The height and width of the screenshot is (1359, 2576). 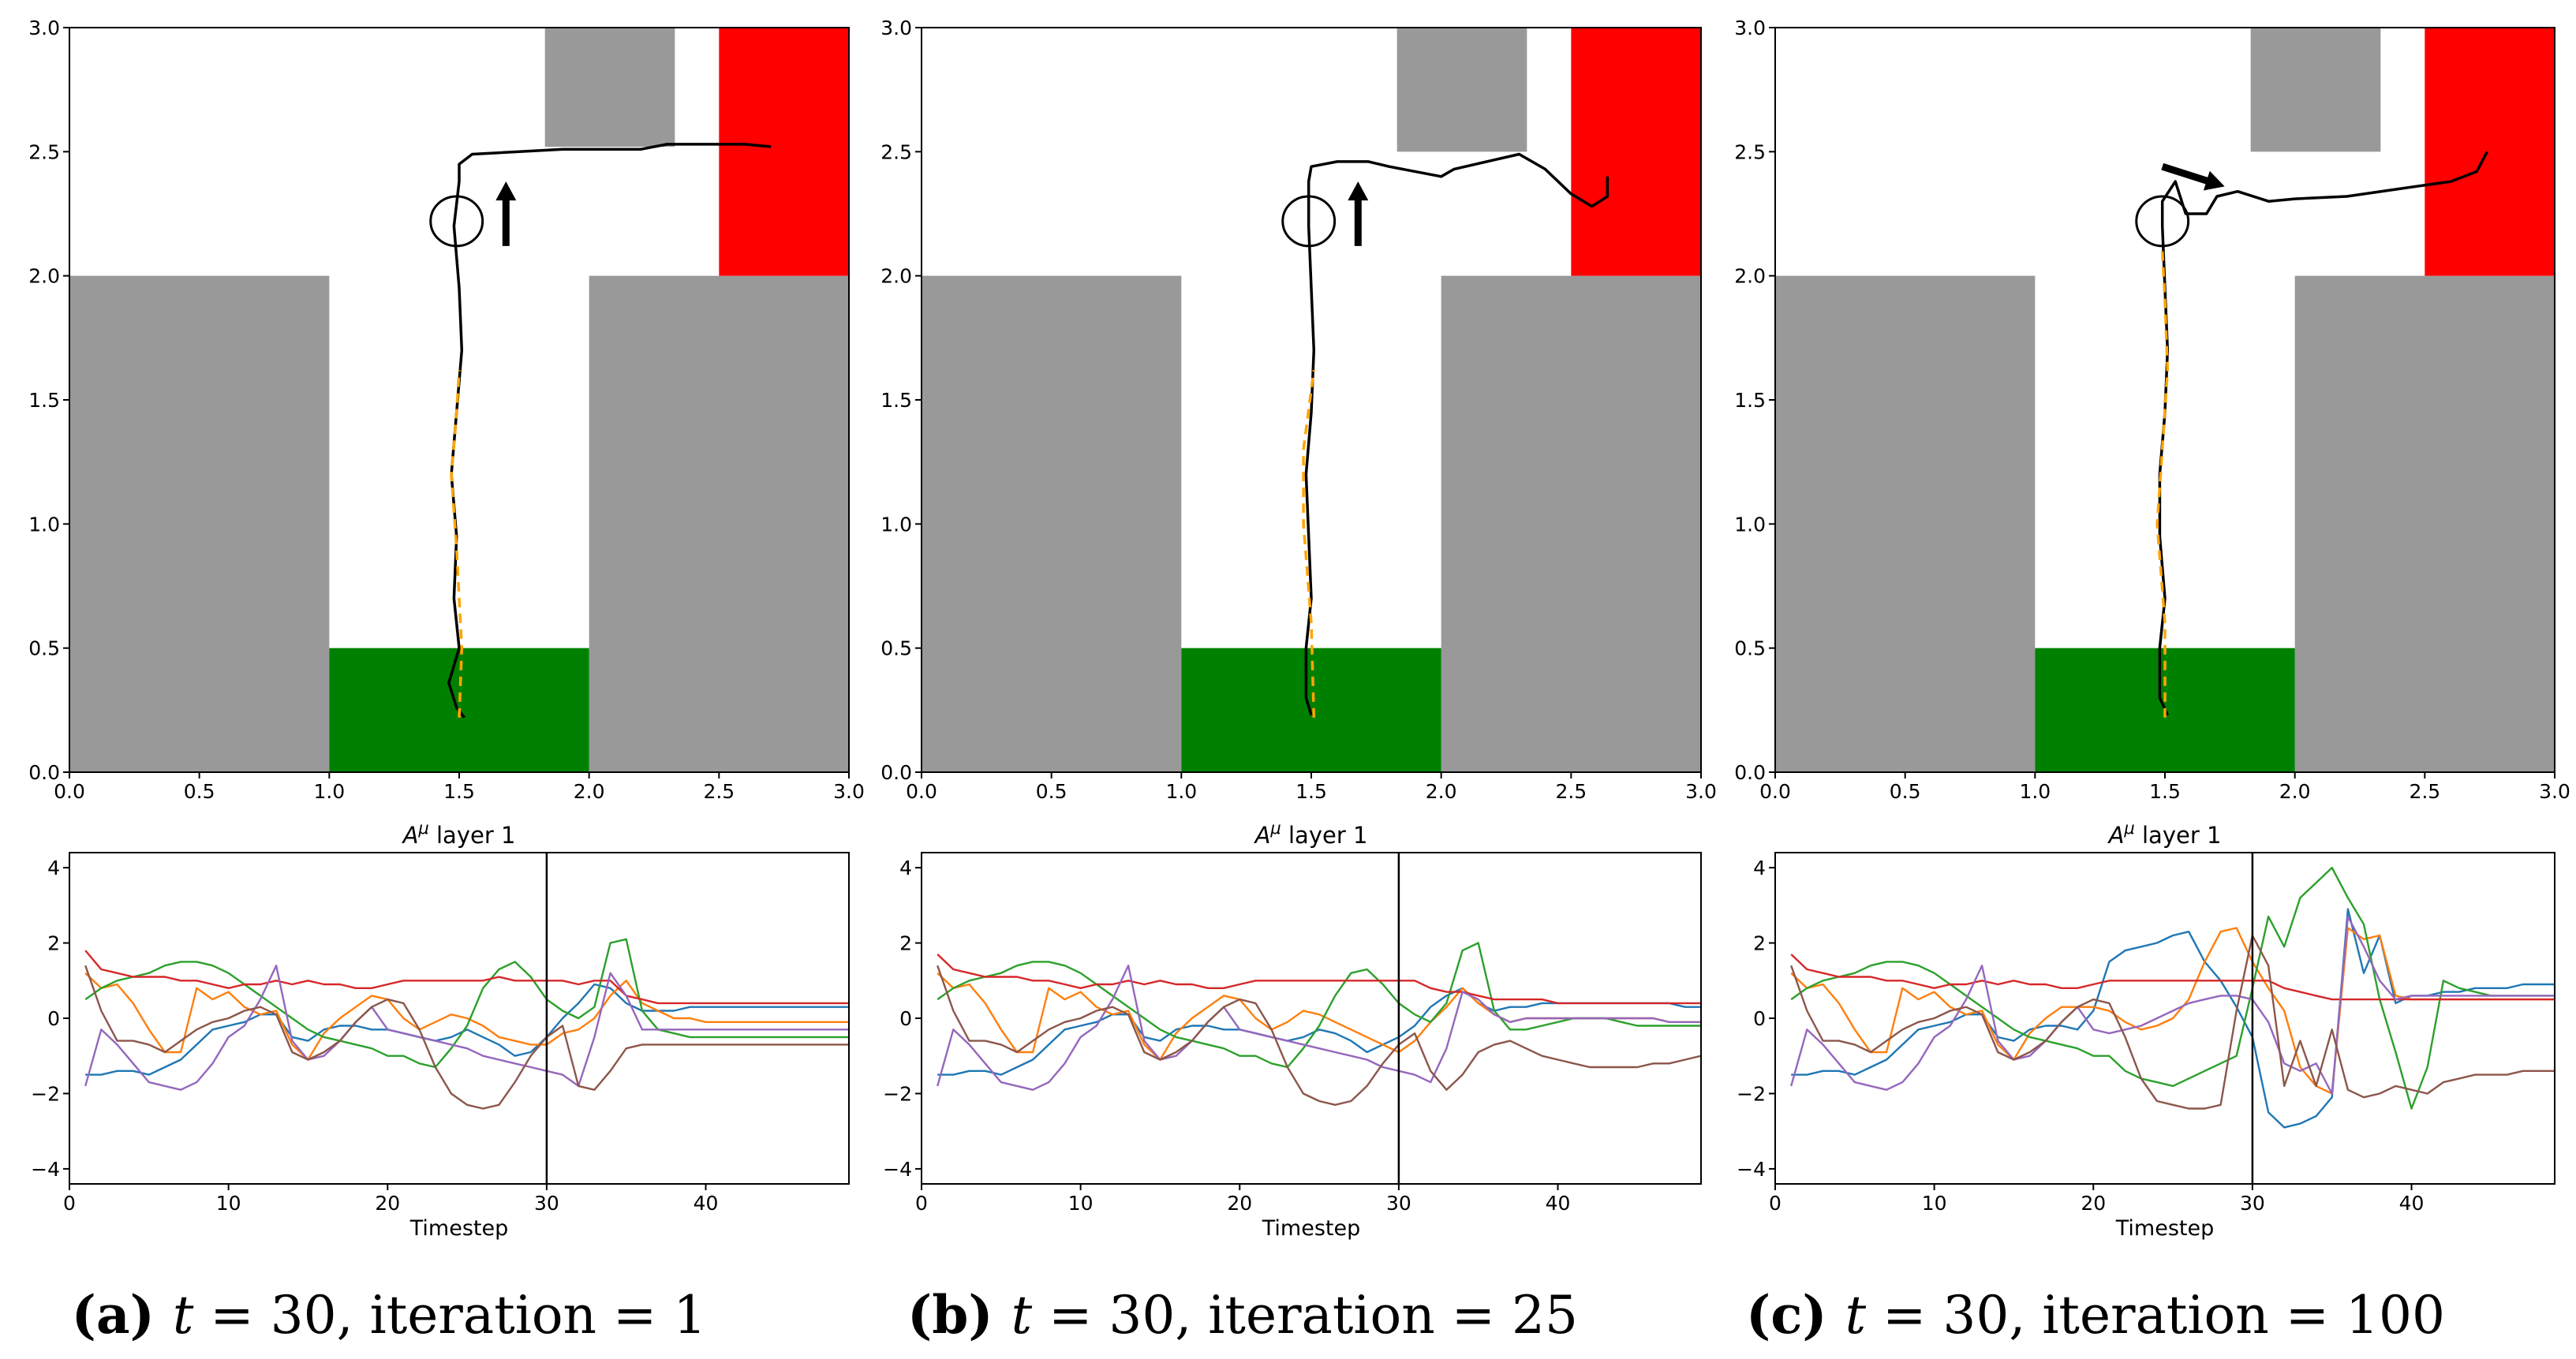 What do you see at coordinates (449, 1315) in the screenshot?
I see `caption-text: = 30, iteration = 1` at bounding box center [449, 1315].